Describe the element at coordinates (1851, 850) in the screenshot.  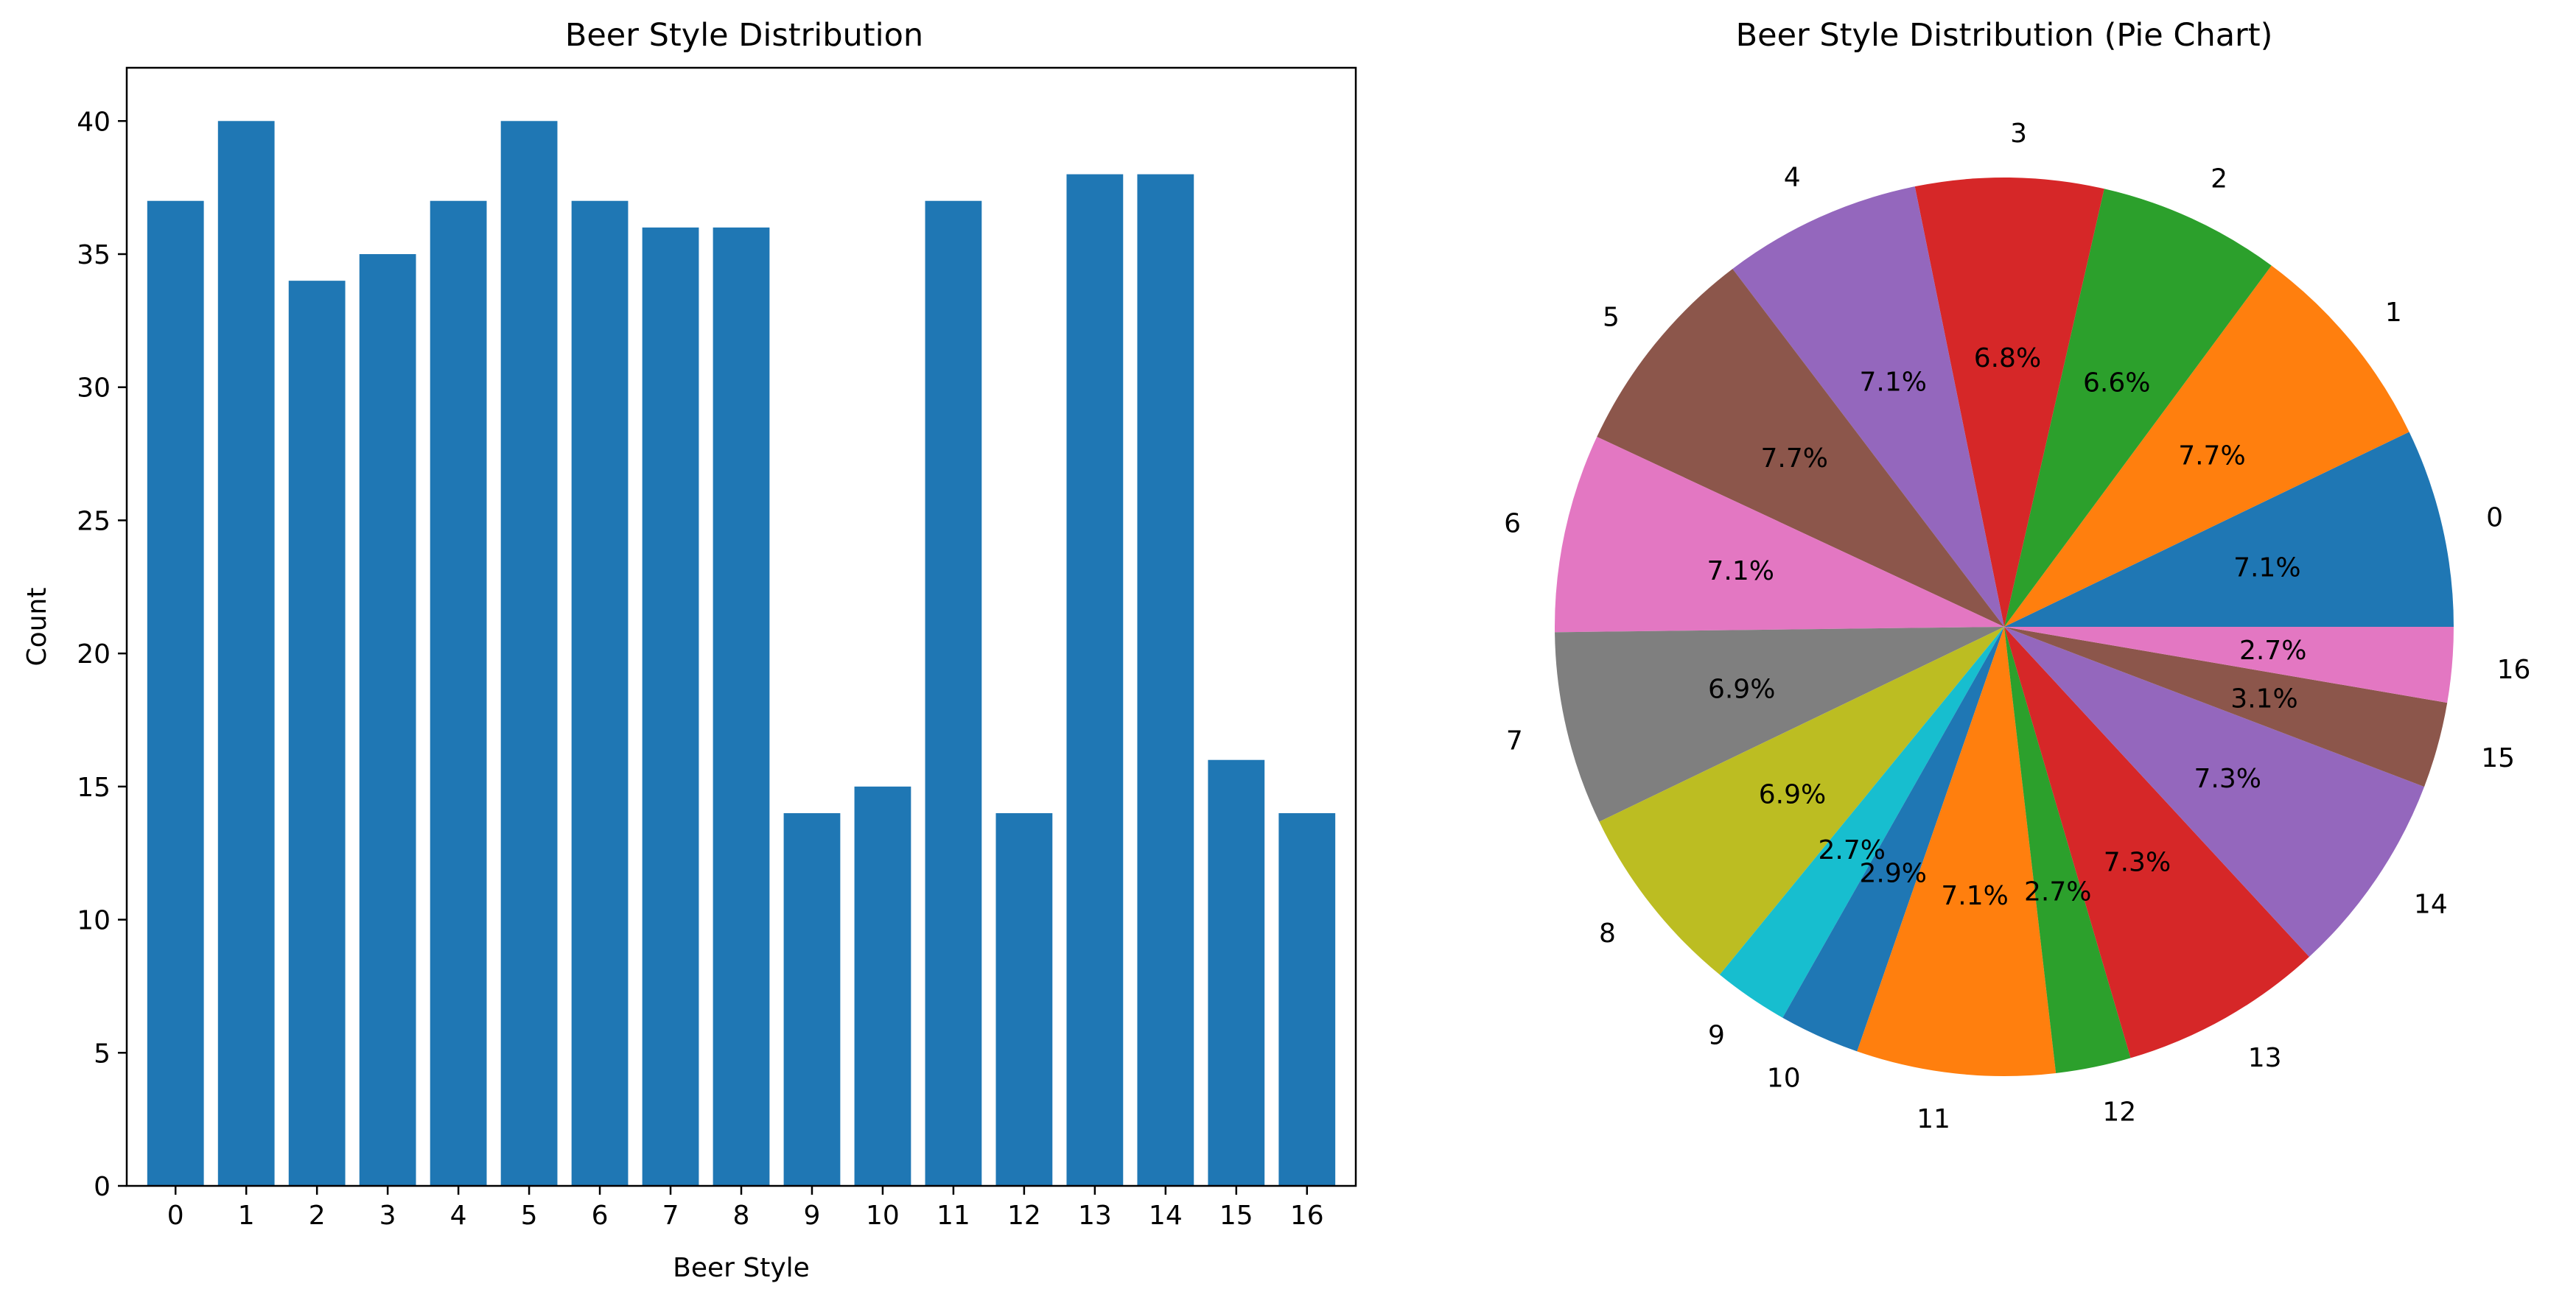
I see `pie-percent-9: 2.7%` at that location.